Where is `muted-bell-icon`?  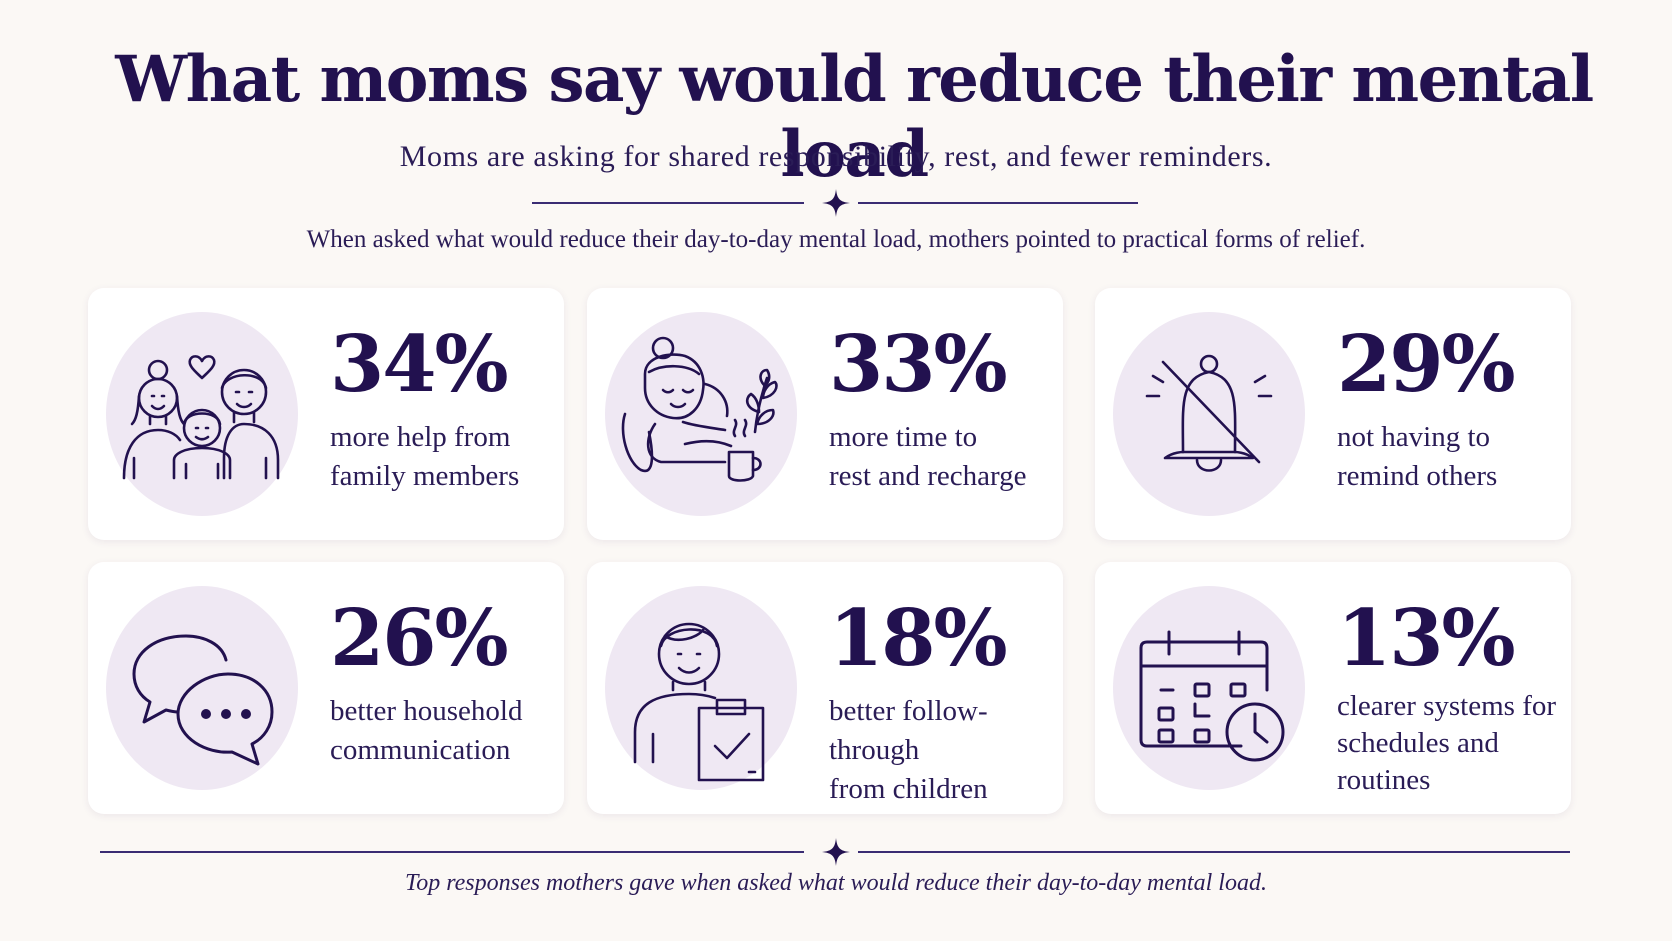 muted-bell-icon is located at coordinates (1209, 414).